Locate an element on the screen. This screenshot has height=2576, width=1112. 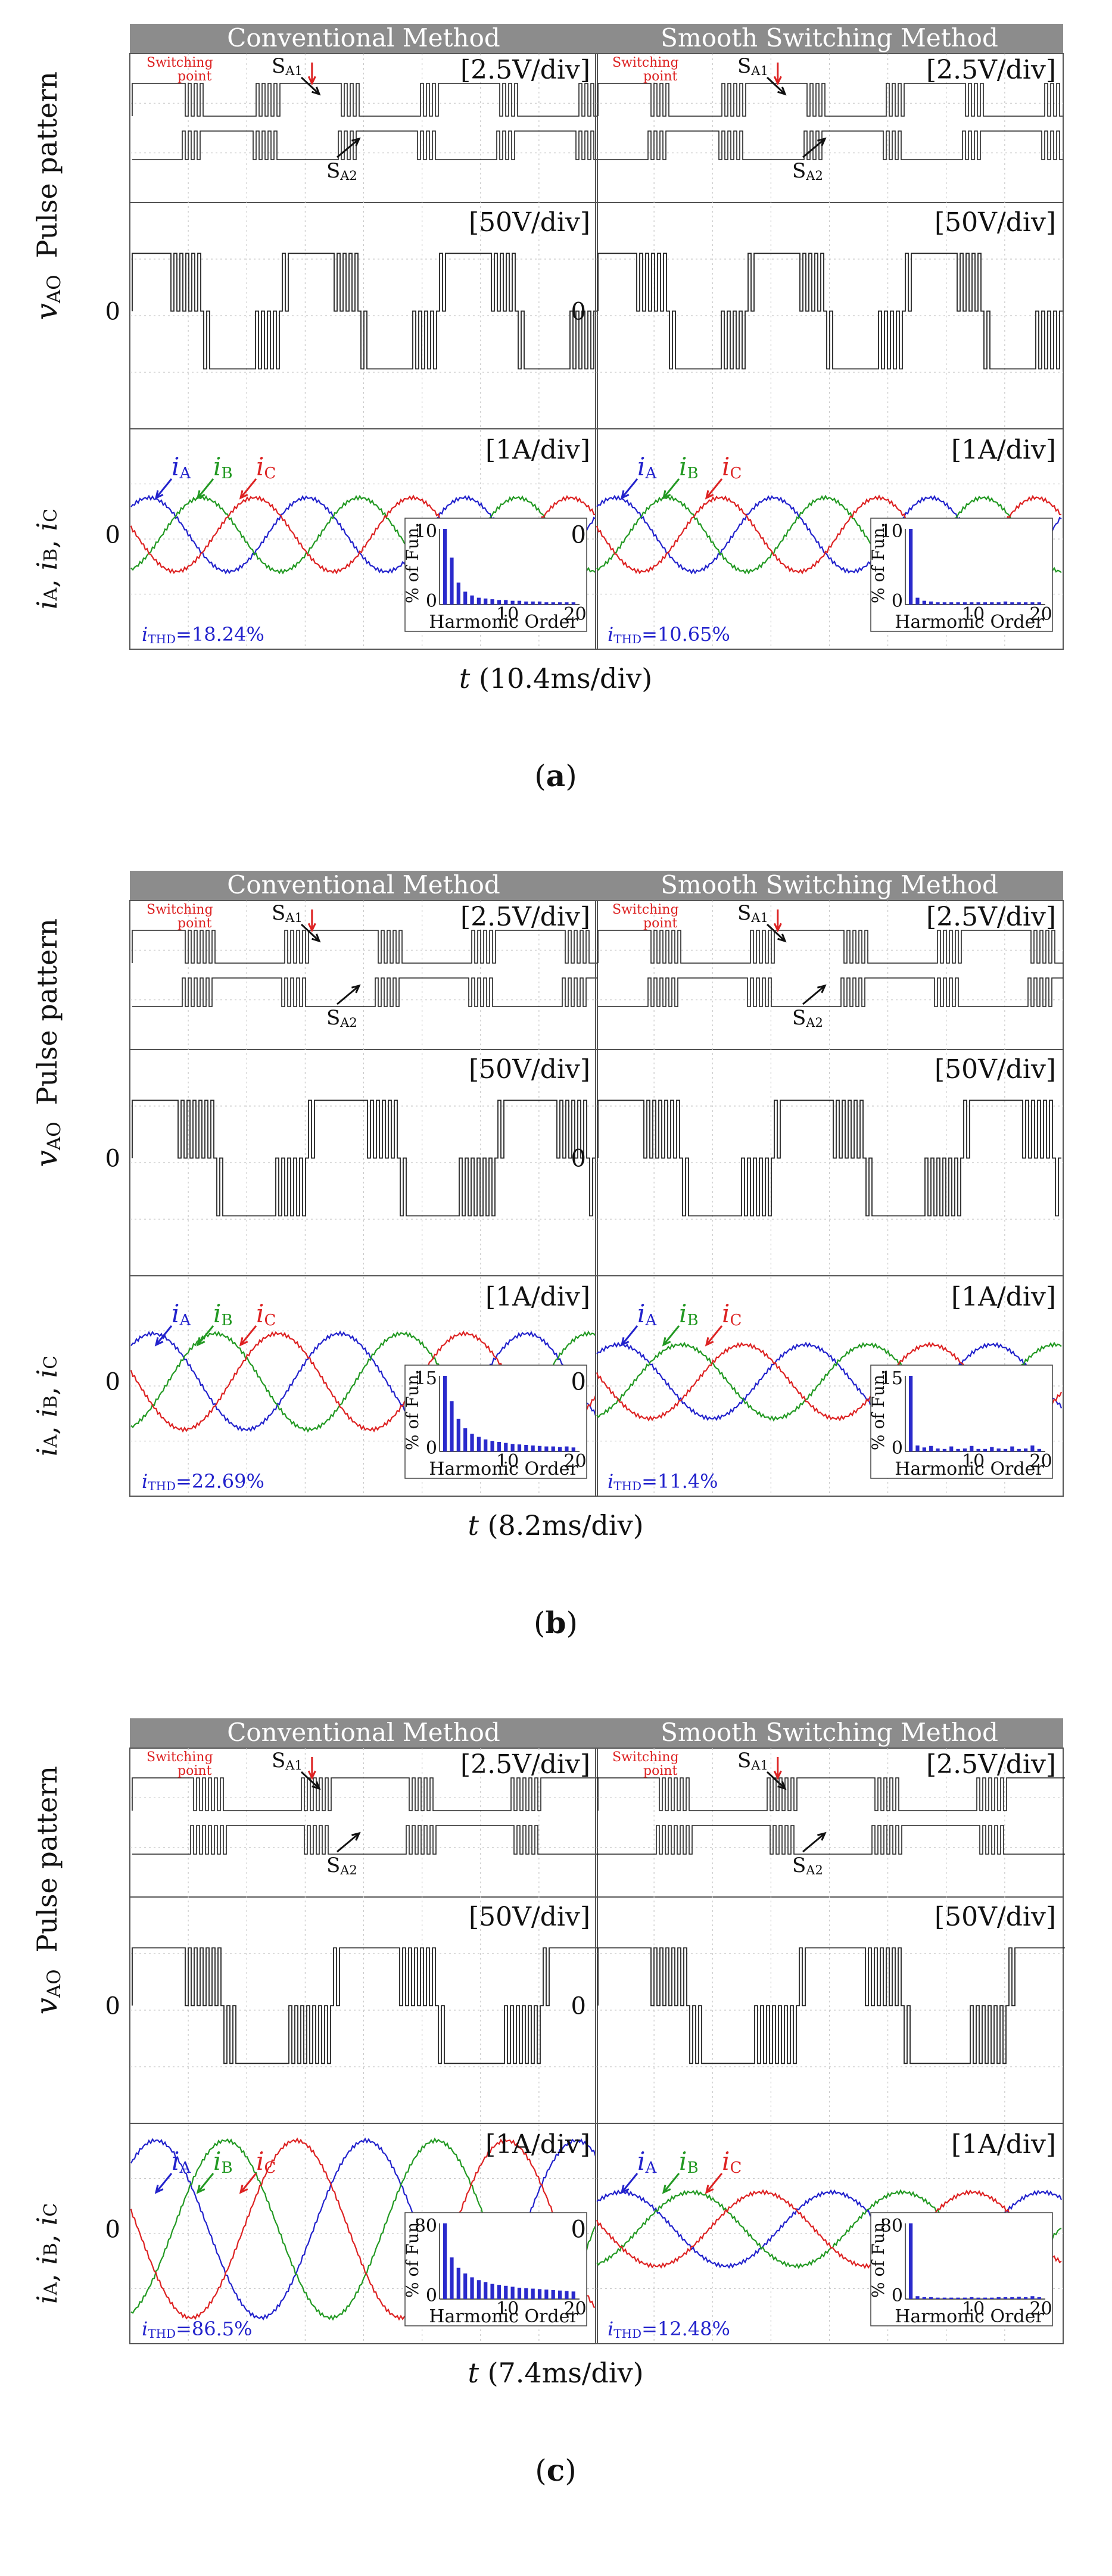
current-zero-label: 0 is located at coordinates (578, 1382).